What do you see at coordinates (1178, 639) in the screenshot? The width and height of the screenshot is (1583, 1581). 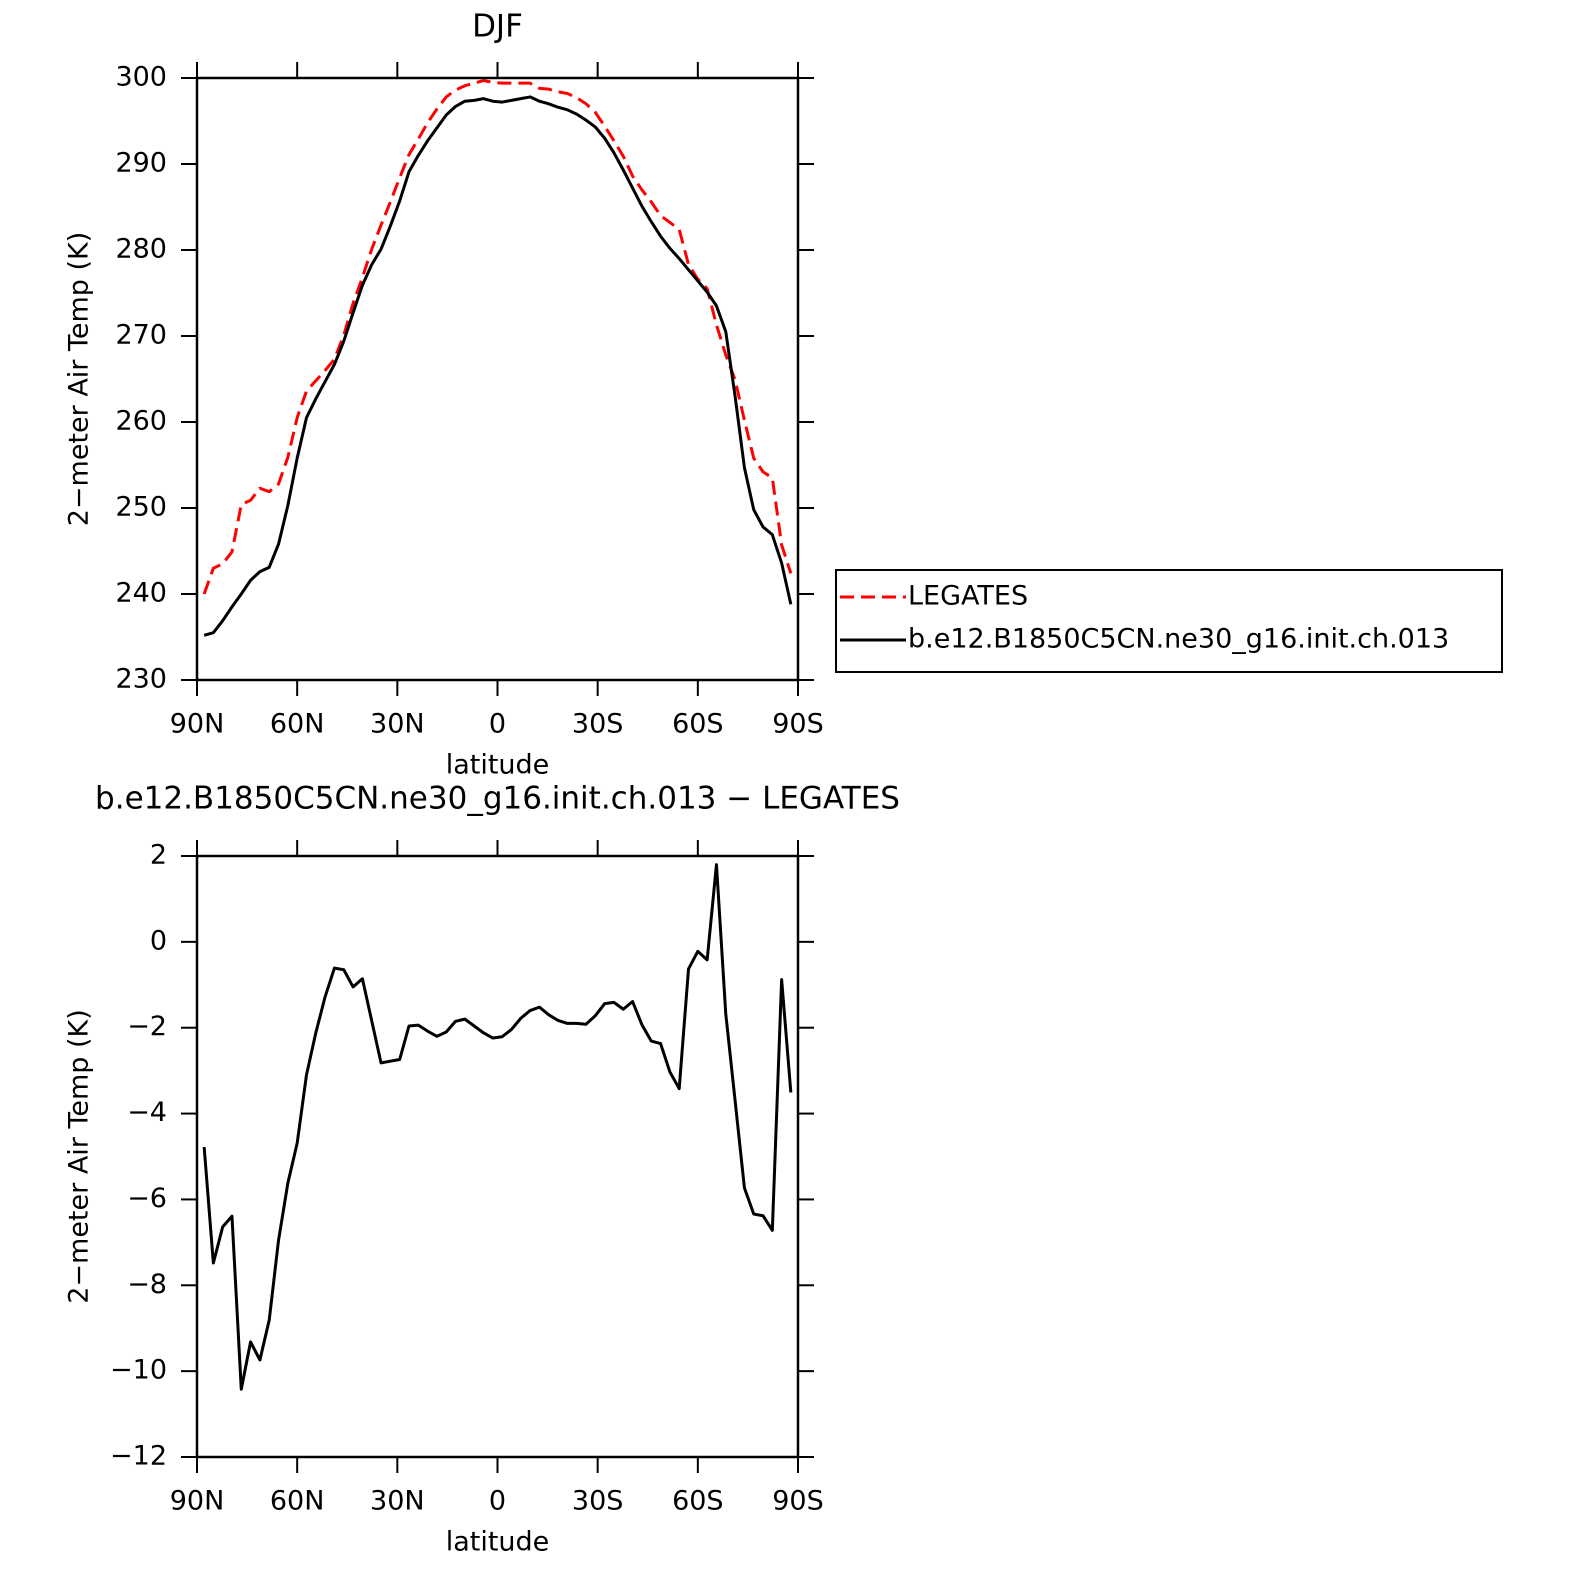 I see `legend-label: b.e12.B1850C5CN.ne30_g16.init.ch.013` at bounding box center [1178, 639].